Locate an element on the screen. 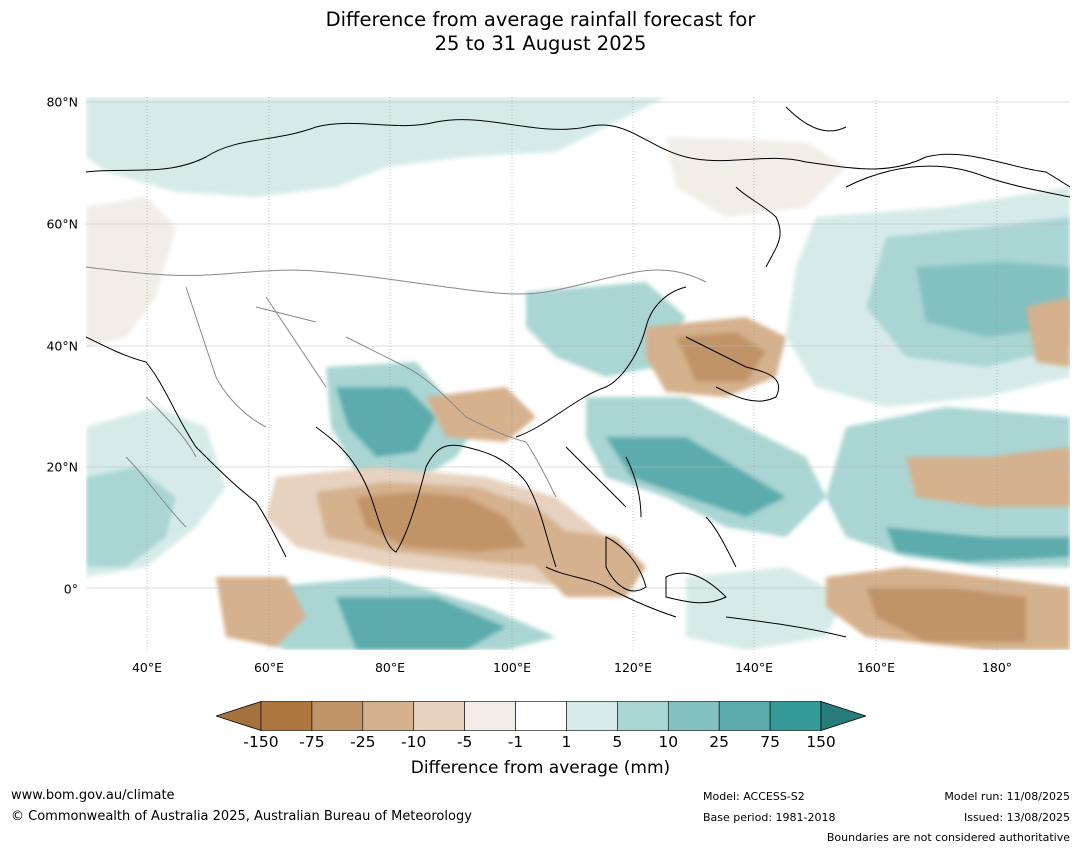  base-period: Base period: 1981-2018 is located at coordinates (769, 817).